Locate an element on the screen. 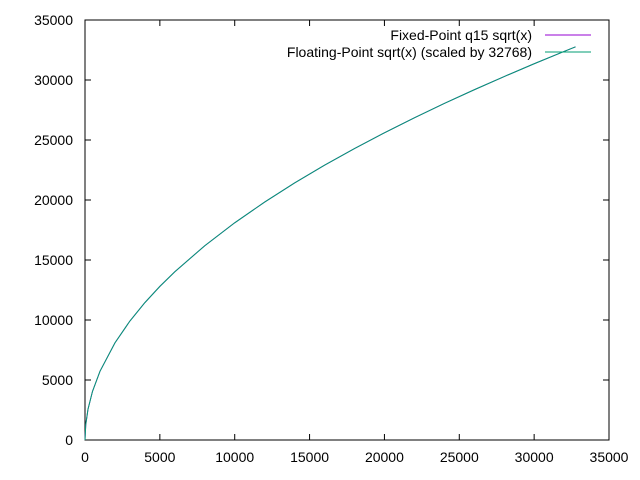 Image resolution: width=640 pixels, height=480 pixels. x-tick-label: 0 is located at coordinates (85, 457).